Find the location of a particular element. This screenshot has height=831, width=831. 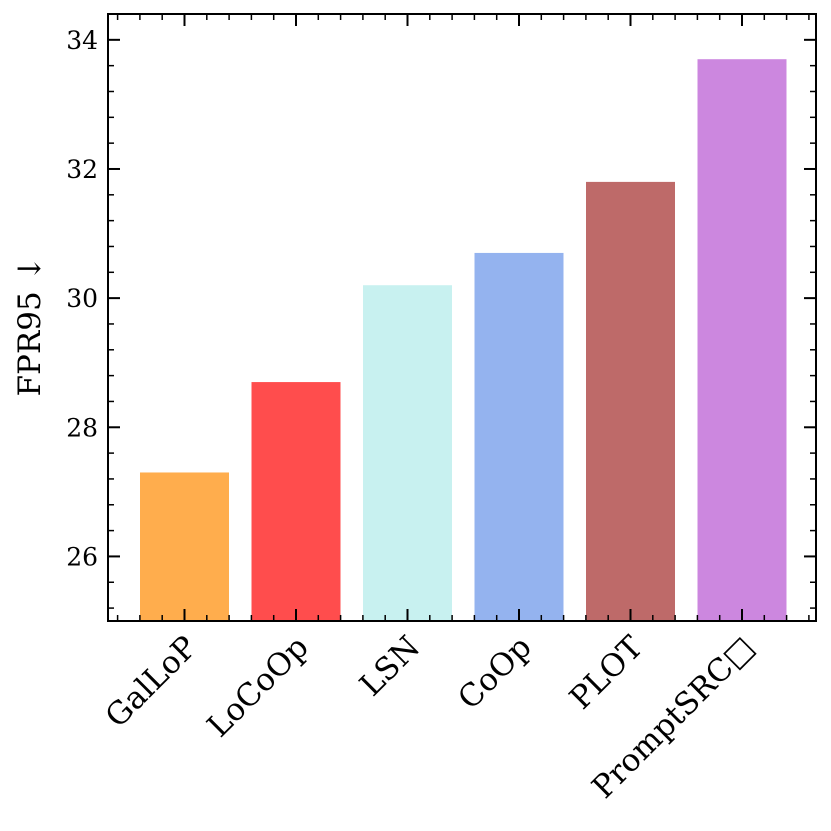

x-tick-label: CoOp is located at coordinates (494, 672).